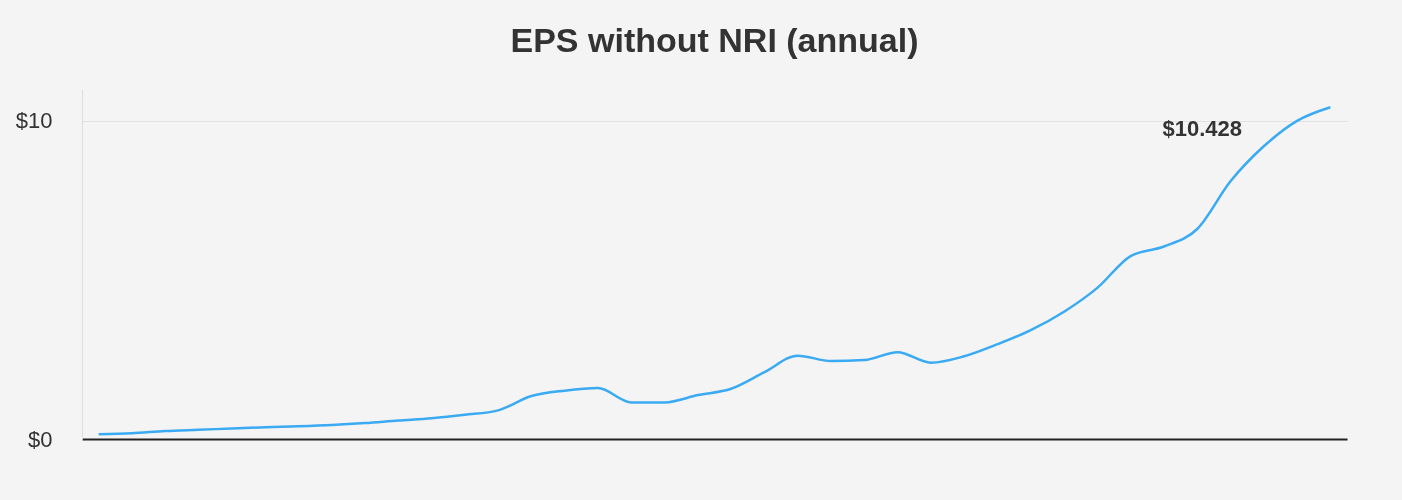 The image size is (1402, 500). I want to click on annotation: $10.428, so click(1202, 128).